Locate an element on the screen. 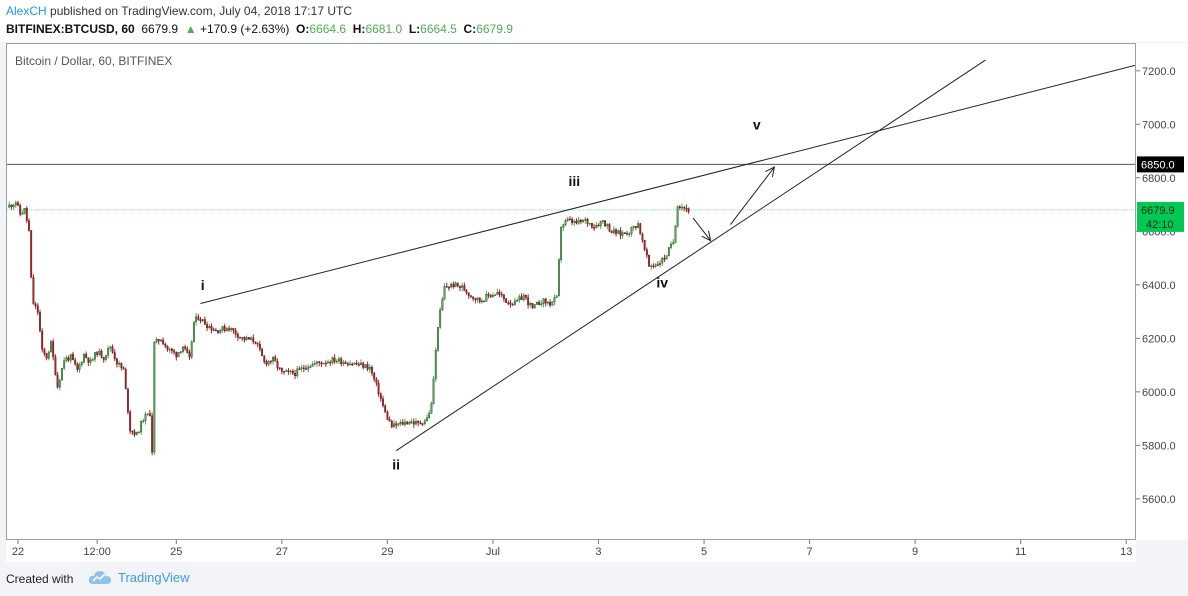 The image size is (1188, 596). author-link: AlexCH is located at coordinates (26, 11).